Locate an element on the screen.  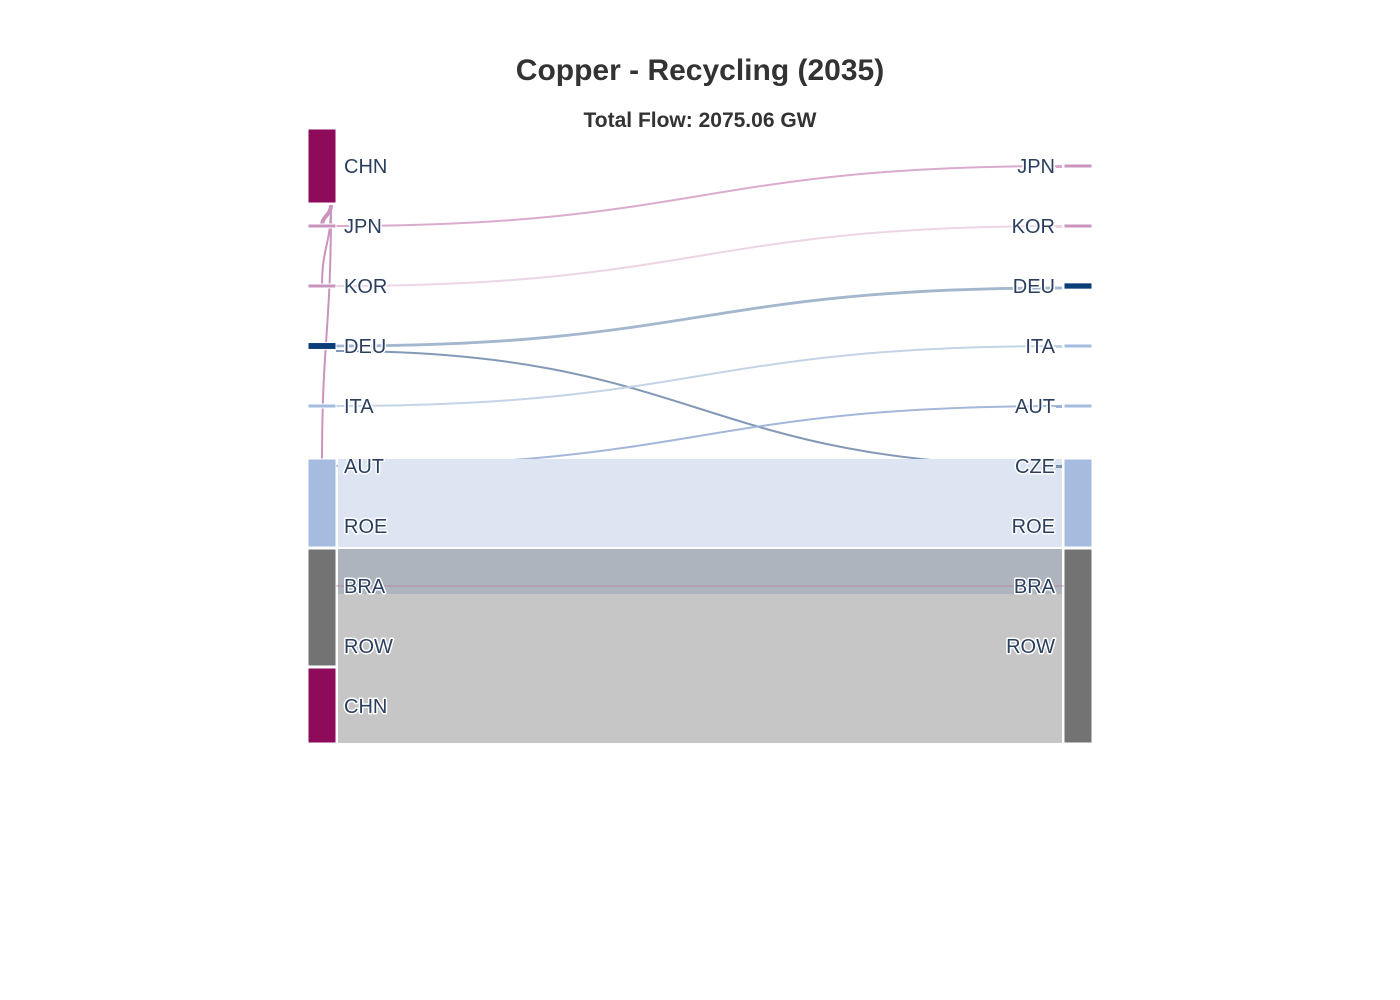
chart-title: Copper - Recycling (2035) is located at coordinates (700, 70).